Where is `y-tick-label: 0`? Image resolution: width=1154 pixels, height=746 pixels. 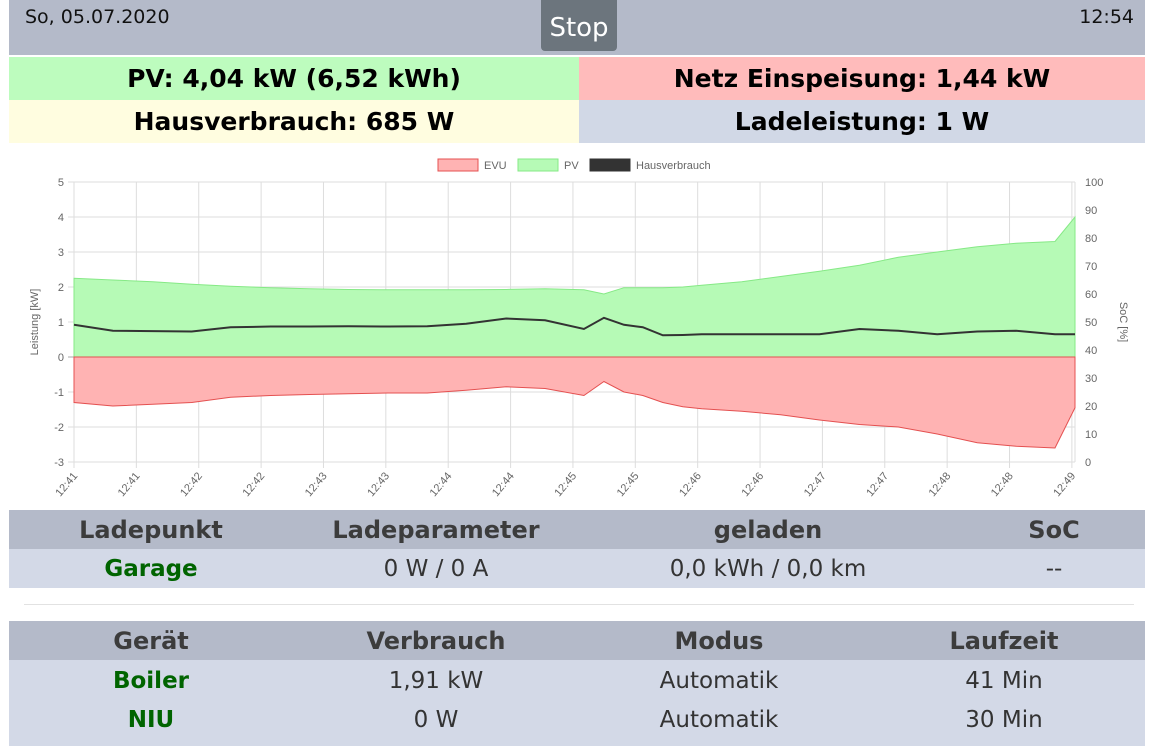
y-tick-label: 0 is located at coordinates (61, 358).